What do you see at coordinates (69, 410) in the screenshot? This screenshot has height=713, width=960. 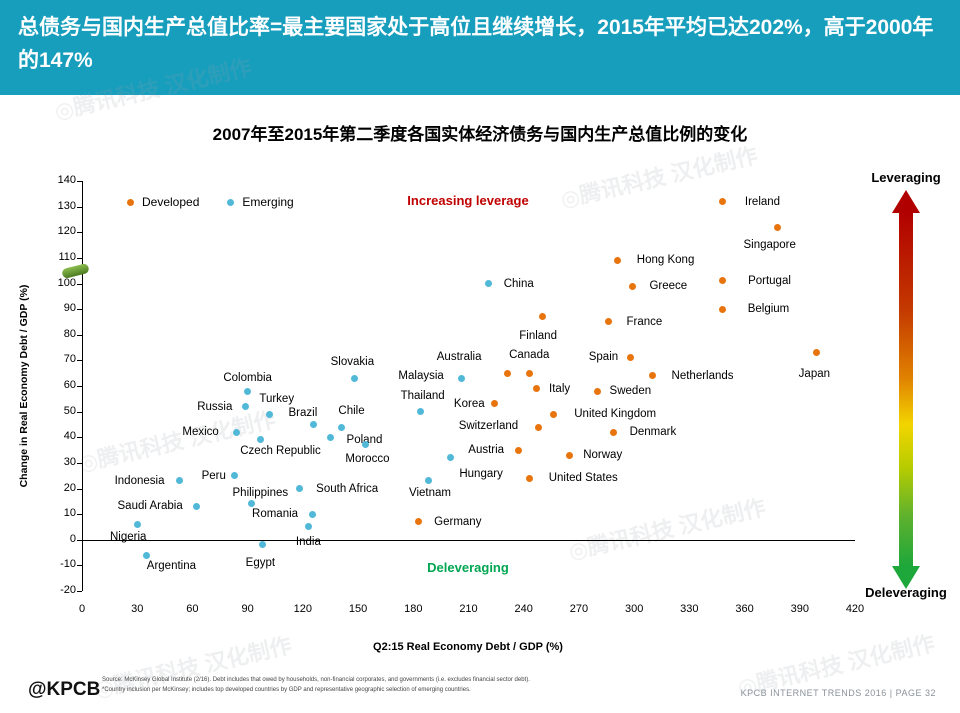 I see `y-tick-label: 50` at bounding box center [69, 410].